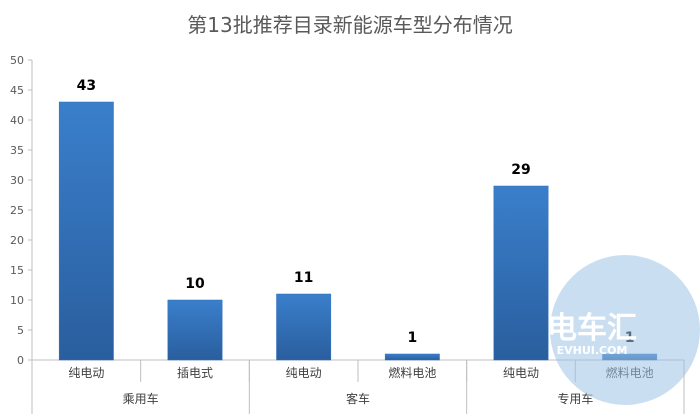  What do you see at coordinates (17, 300) in the screenshot?
I see `y-tick-label: 10` at bounding box center [17, 300].